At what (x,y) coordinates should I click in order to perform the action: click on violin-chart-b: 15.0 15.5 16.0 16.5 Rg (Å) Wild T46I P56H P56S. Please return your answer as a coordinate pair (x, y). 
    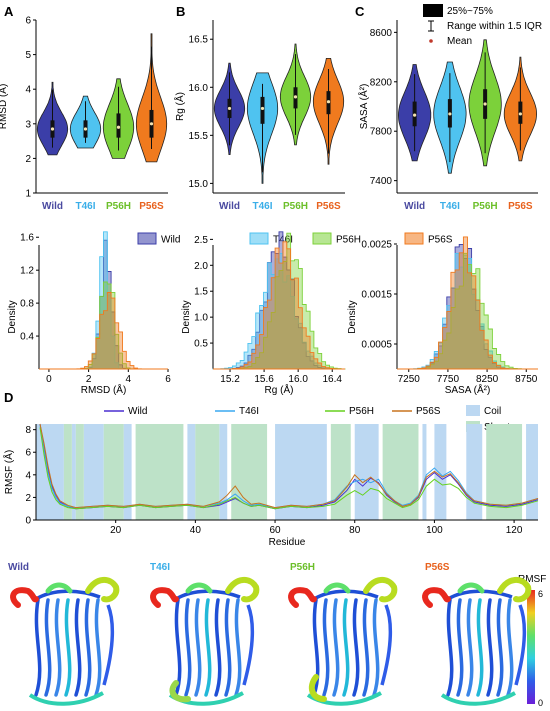
    Looking at the image, I should click on (259, 116).